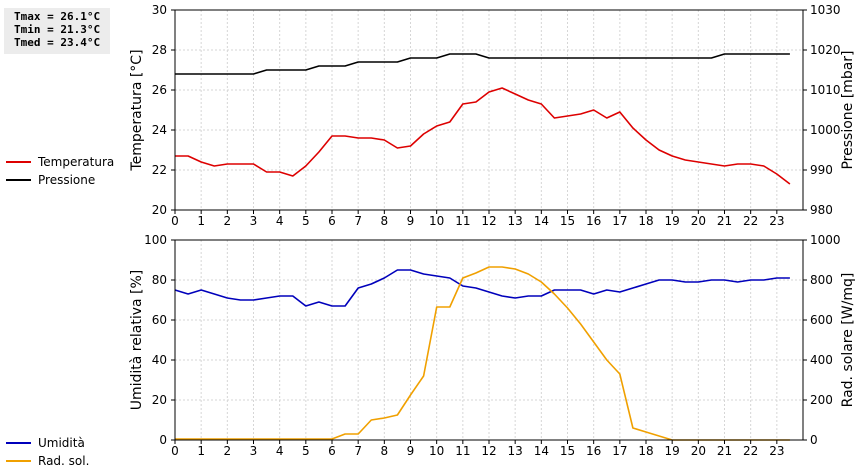  Describe the element at coordinates (483, 136) in the screenshot. I see `series-line-temperatura` at that location.